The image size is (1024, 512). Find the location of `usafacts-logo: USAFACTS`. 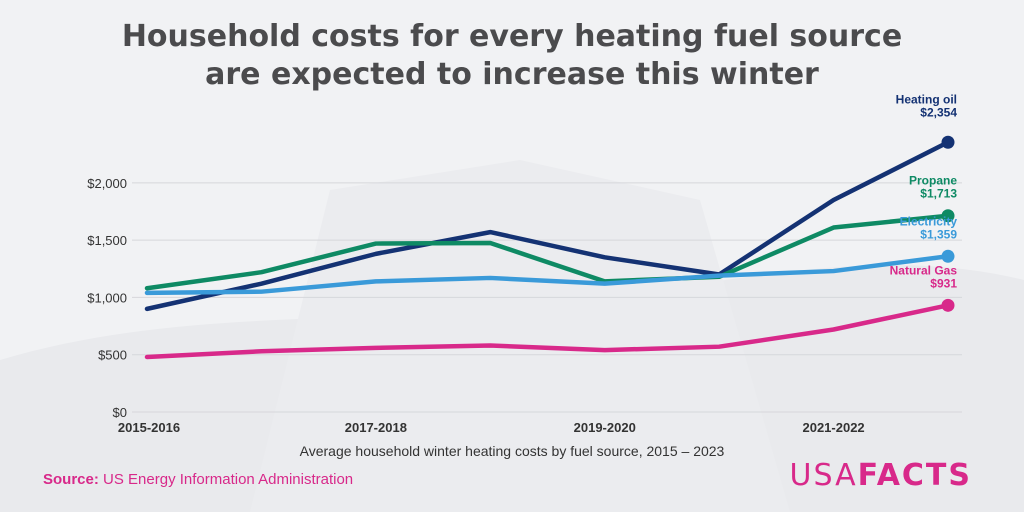

usafacts-logo: USAFACTS is located at coordinates (881, 475).